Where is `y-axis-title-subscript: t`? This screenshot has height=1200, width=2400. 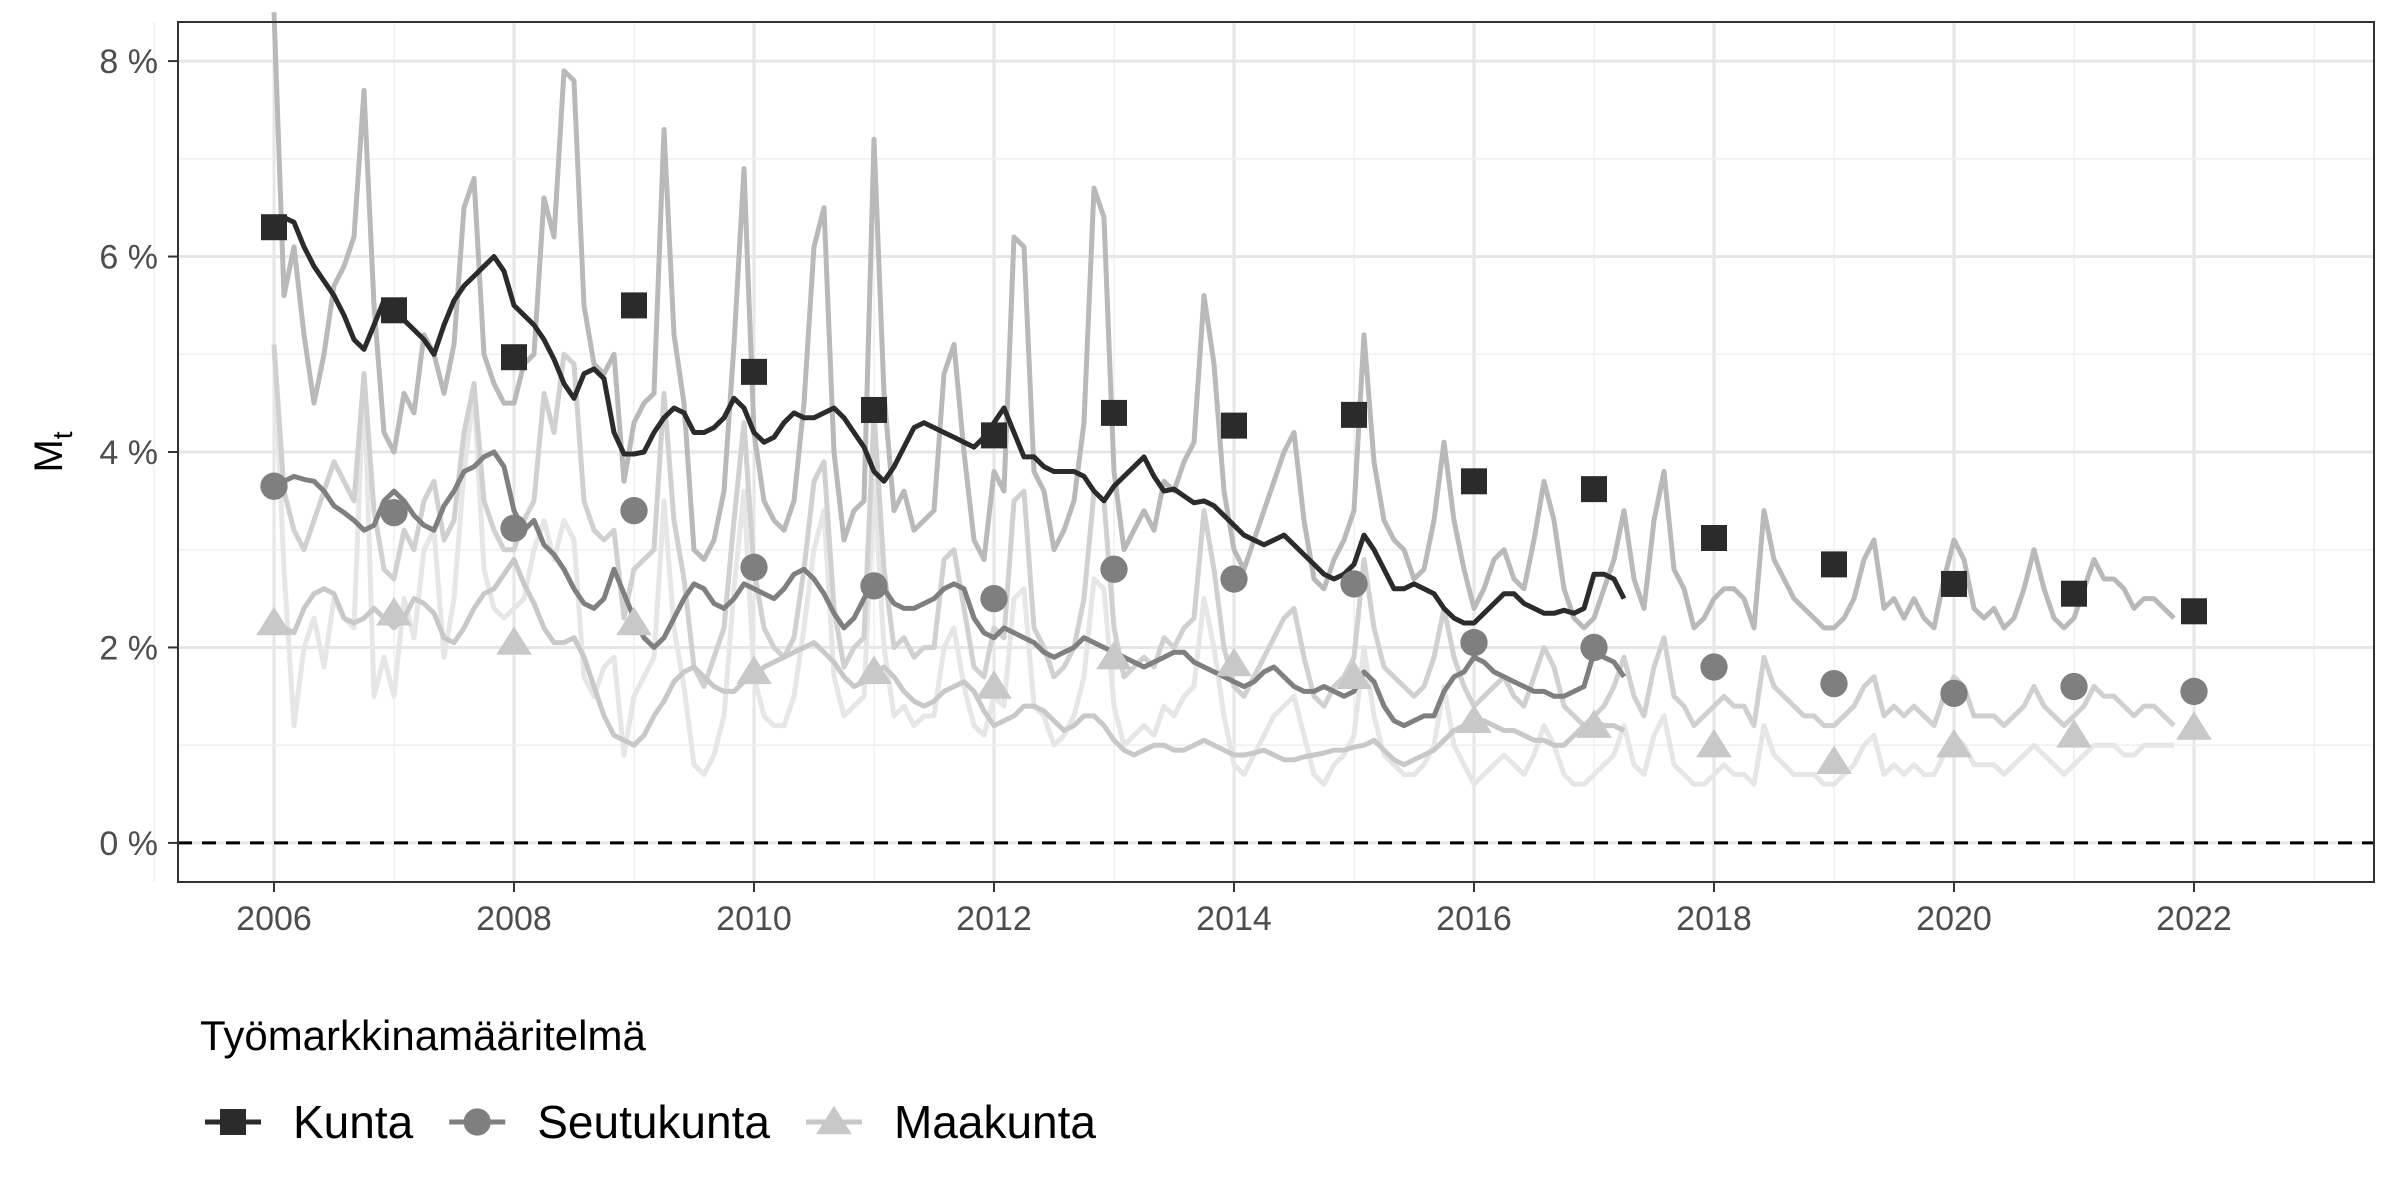
y-axis-title-subscript: t is located at coordinates (62, 435).